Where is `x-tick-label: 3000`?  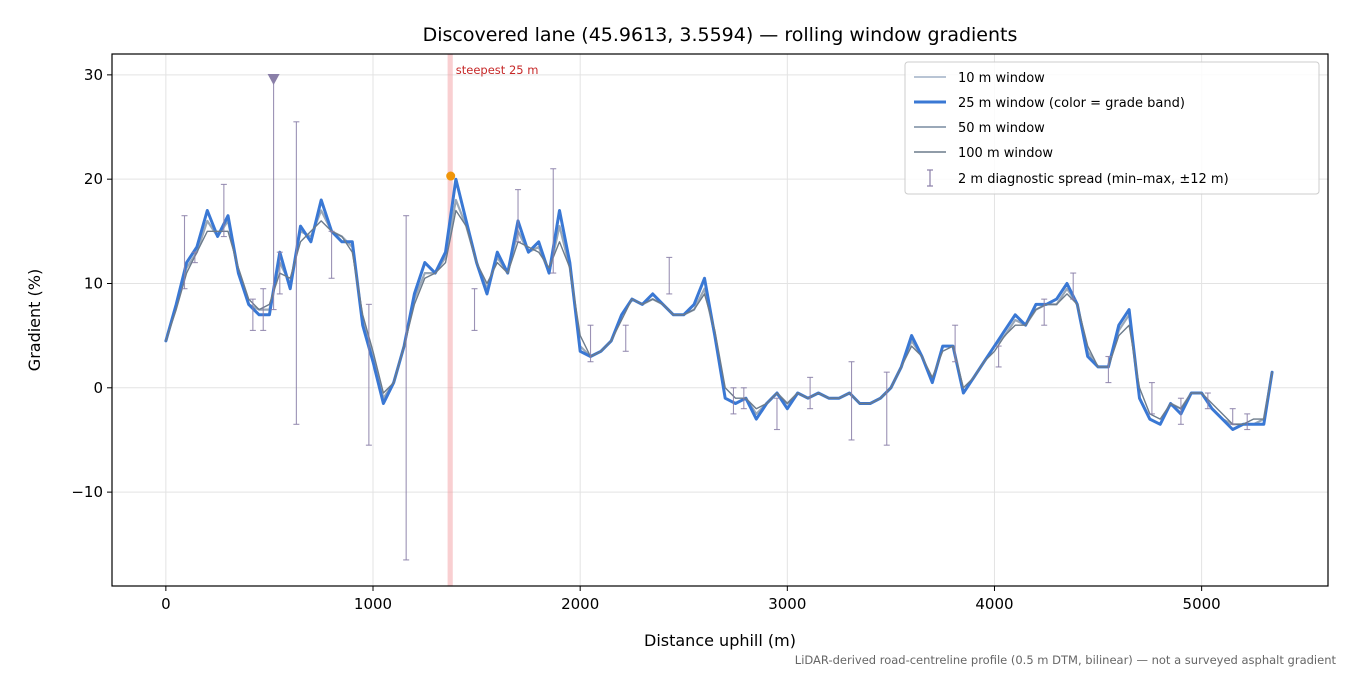
x-tick-label: 3000 is located at coordinates (787, 604).